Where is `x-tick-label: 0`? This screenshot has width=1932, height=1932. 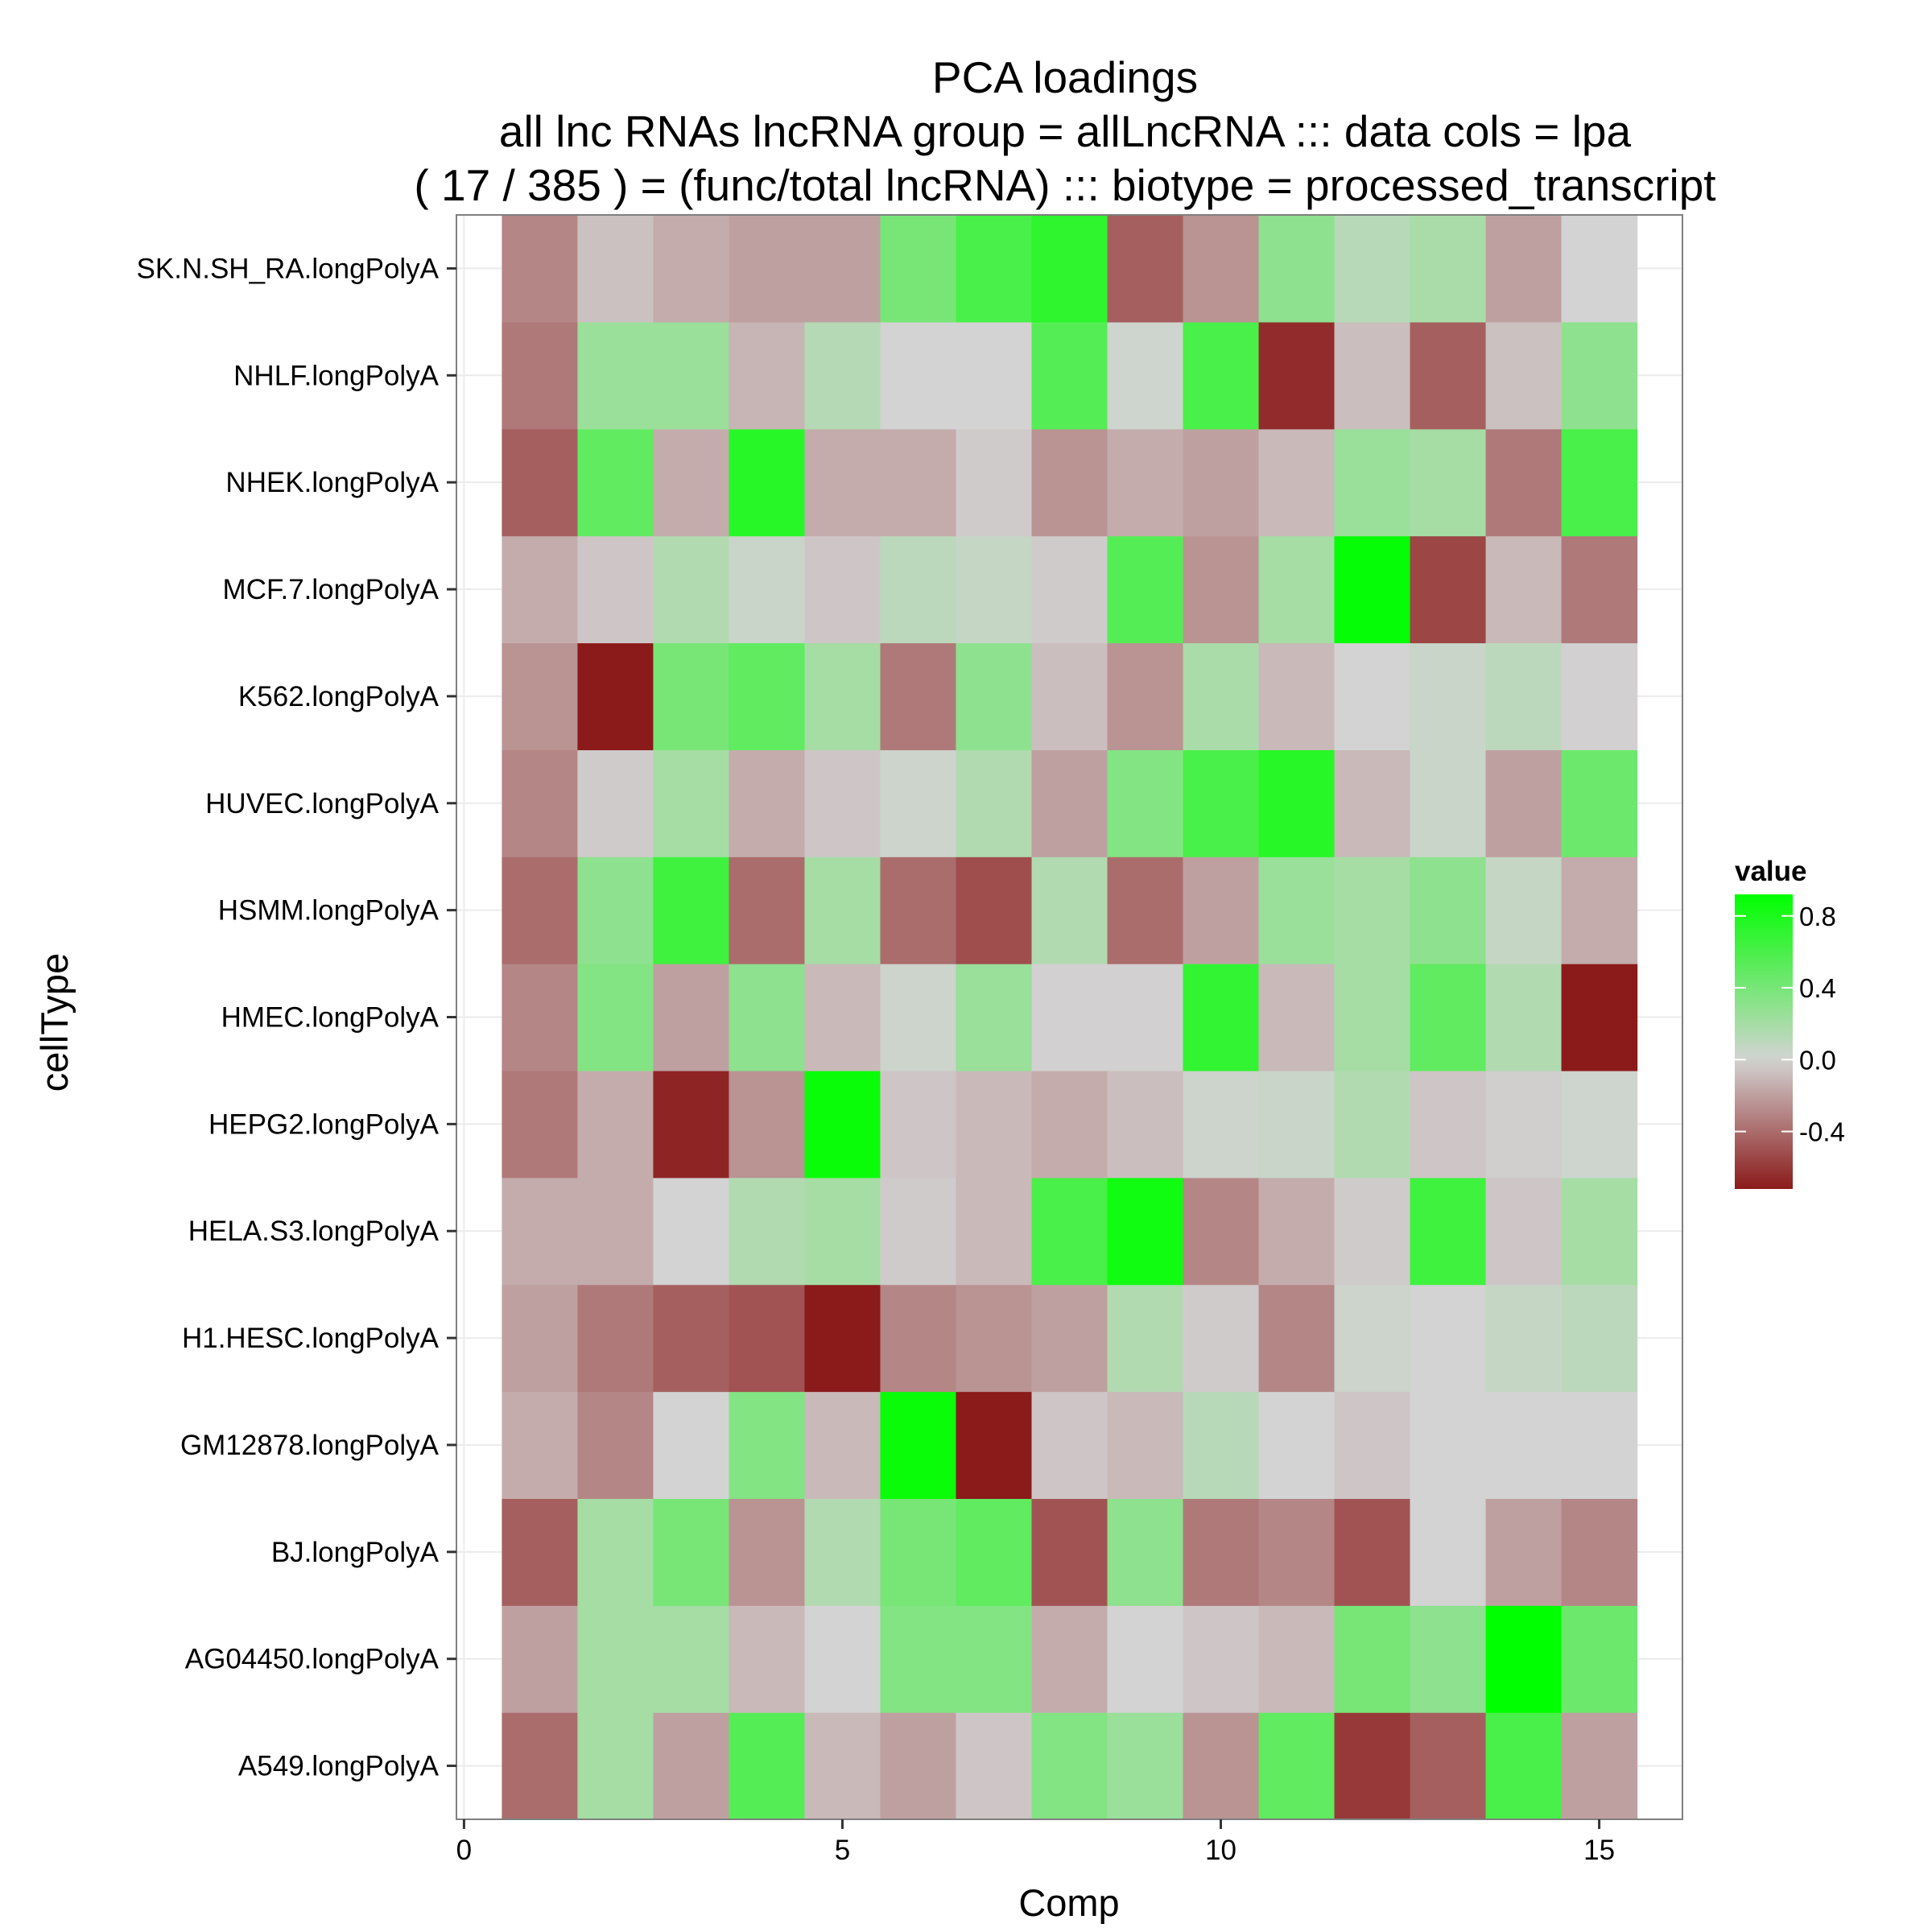
x-tick-label: 0 is located at coordinates (464, 1851).